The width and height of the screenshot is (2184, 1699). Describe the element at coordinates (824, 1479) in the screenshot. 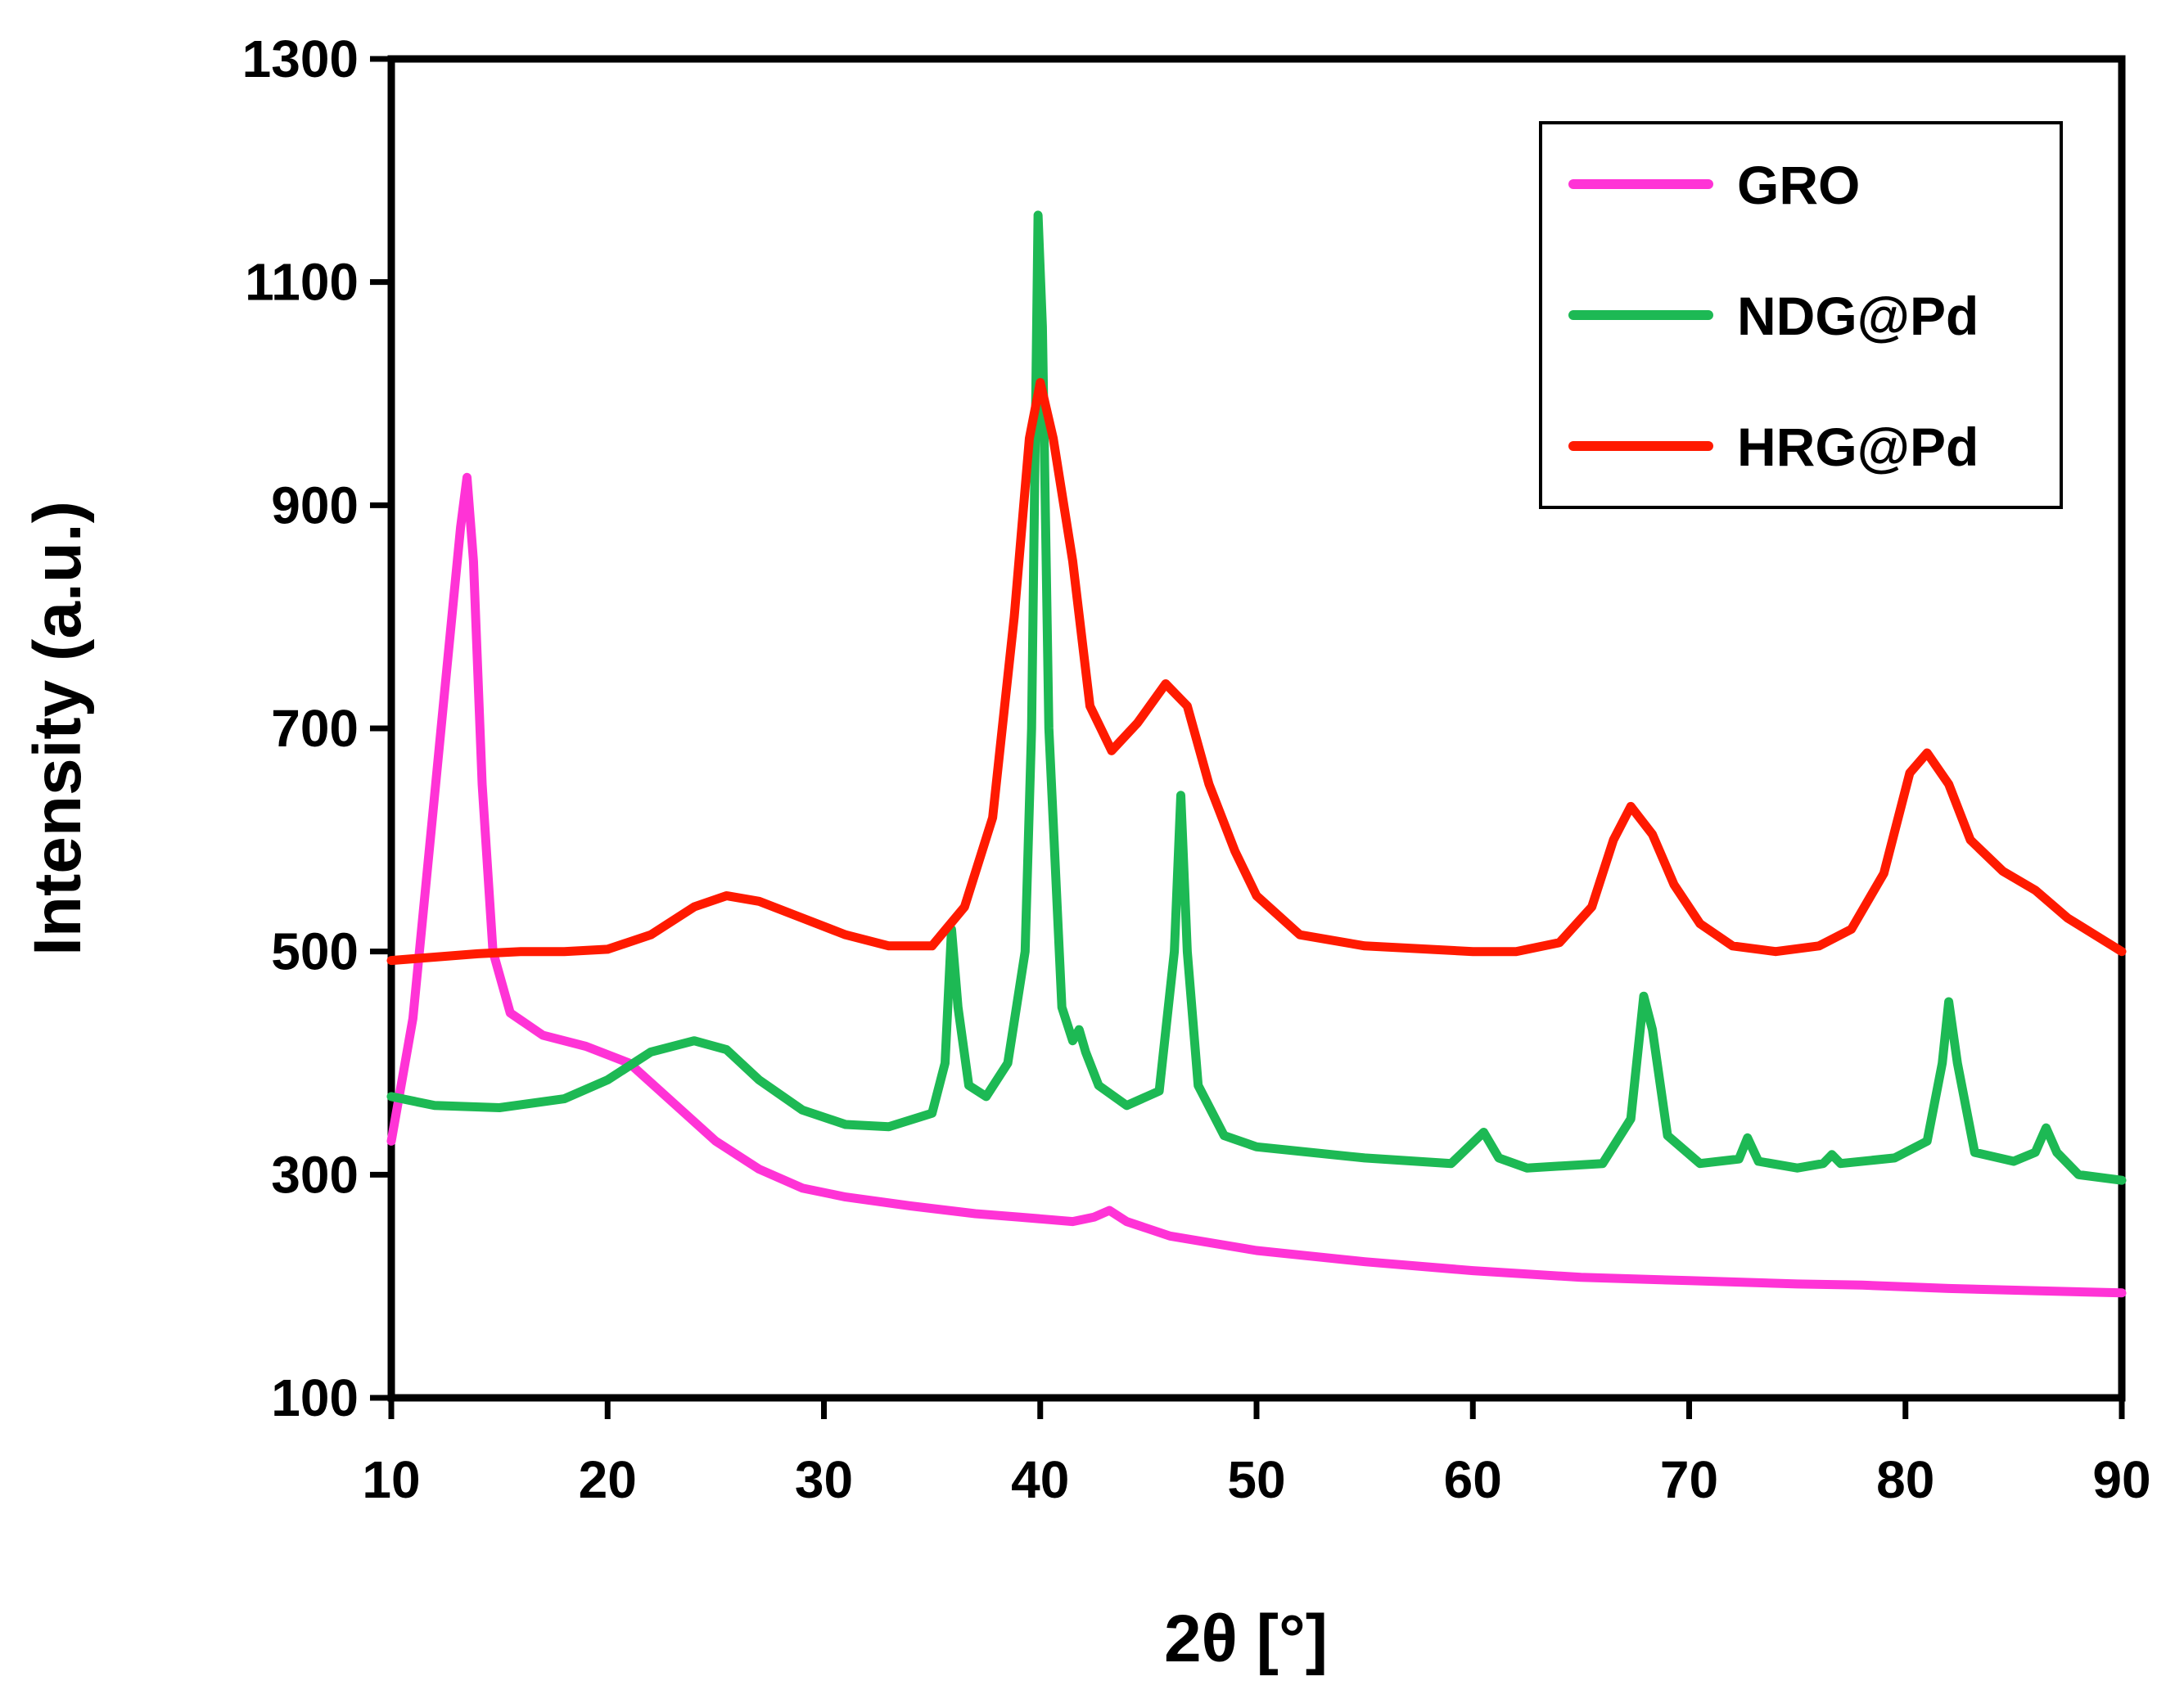

I see `x-tick-label: 30` at that location.